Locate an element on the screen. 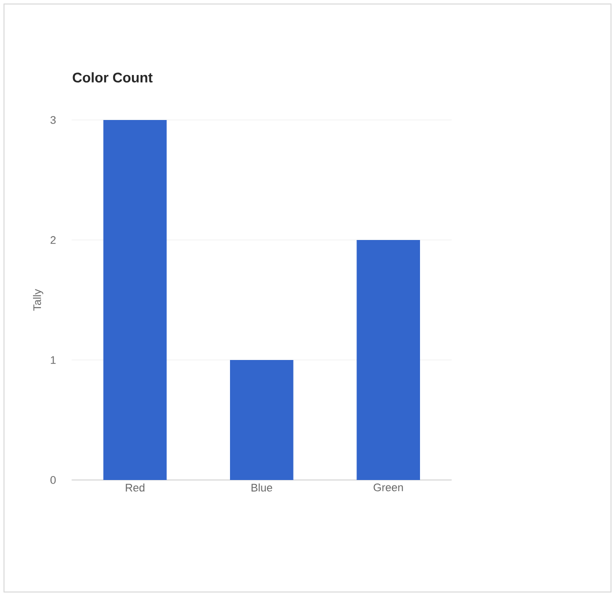 The height and width of the screenshot is (596, 615). y-tick-label: 1 is located at coordinates (53, 360).